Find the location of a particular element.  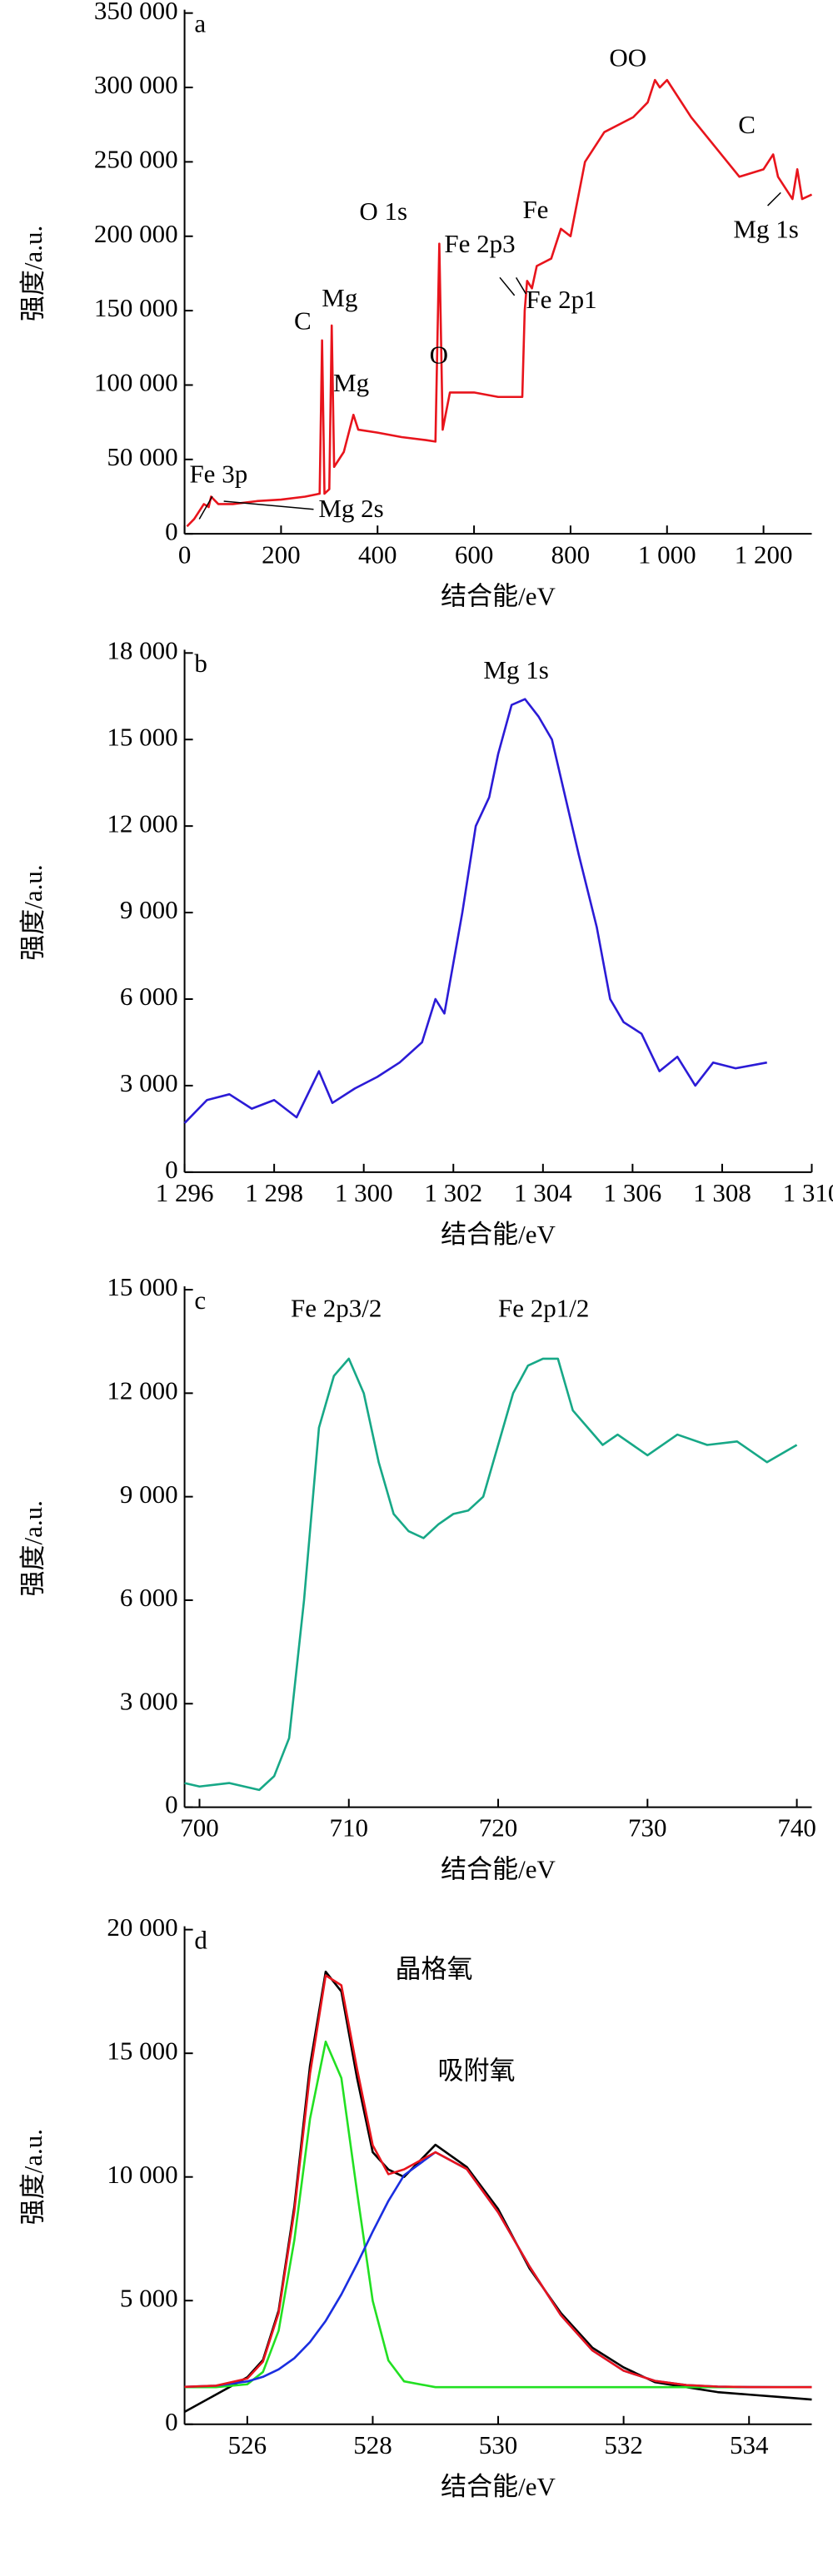

annotation: Fe 3p is located at coordinates (218, 474).